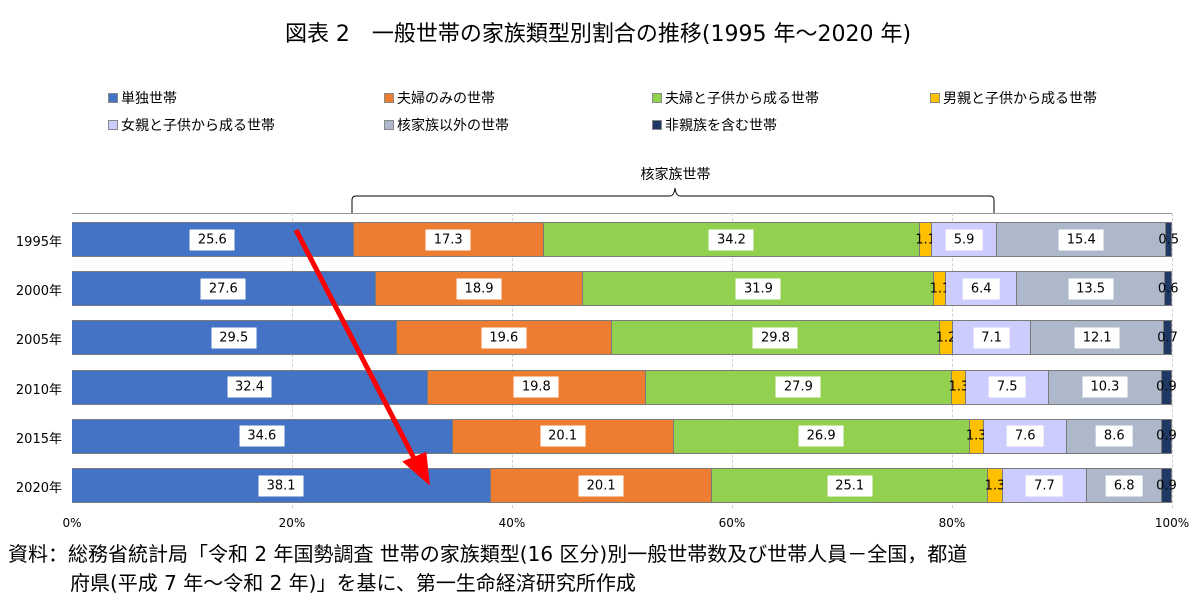  Describe the element at coordinates (1167, 338) in the screenshot. I see `bar-segment: 0.7` at that location.